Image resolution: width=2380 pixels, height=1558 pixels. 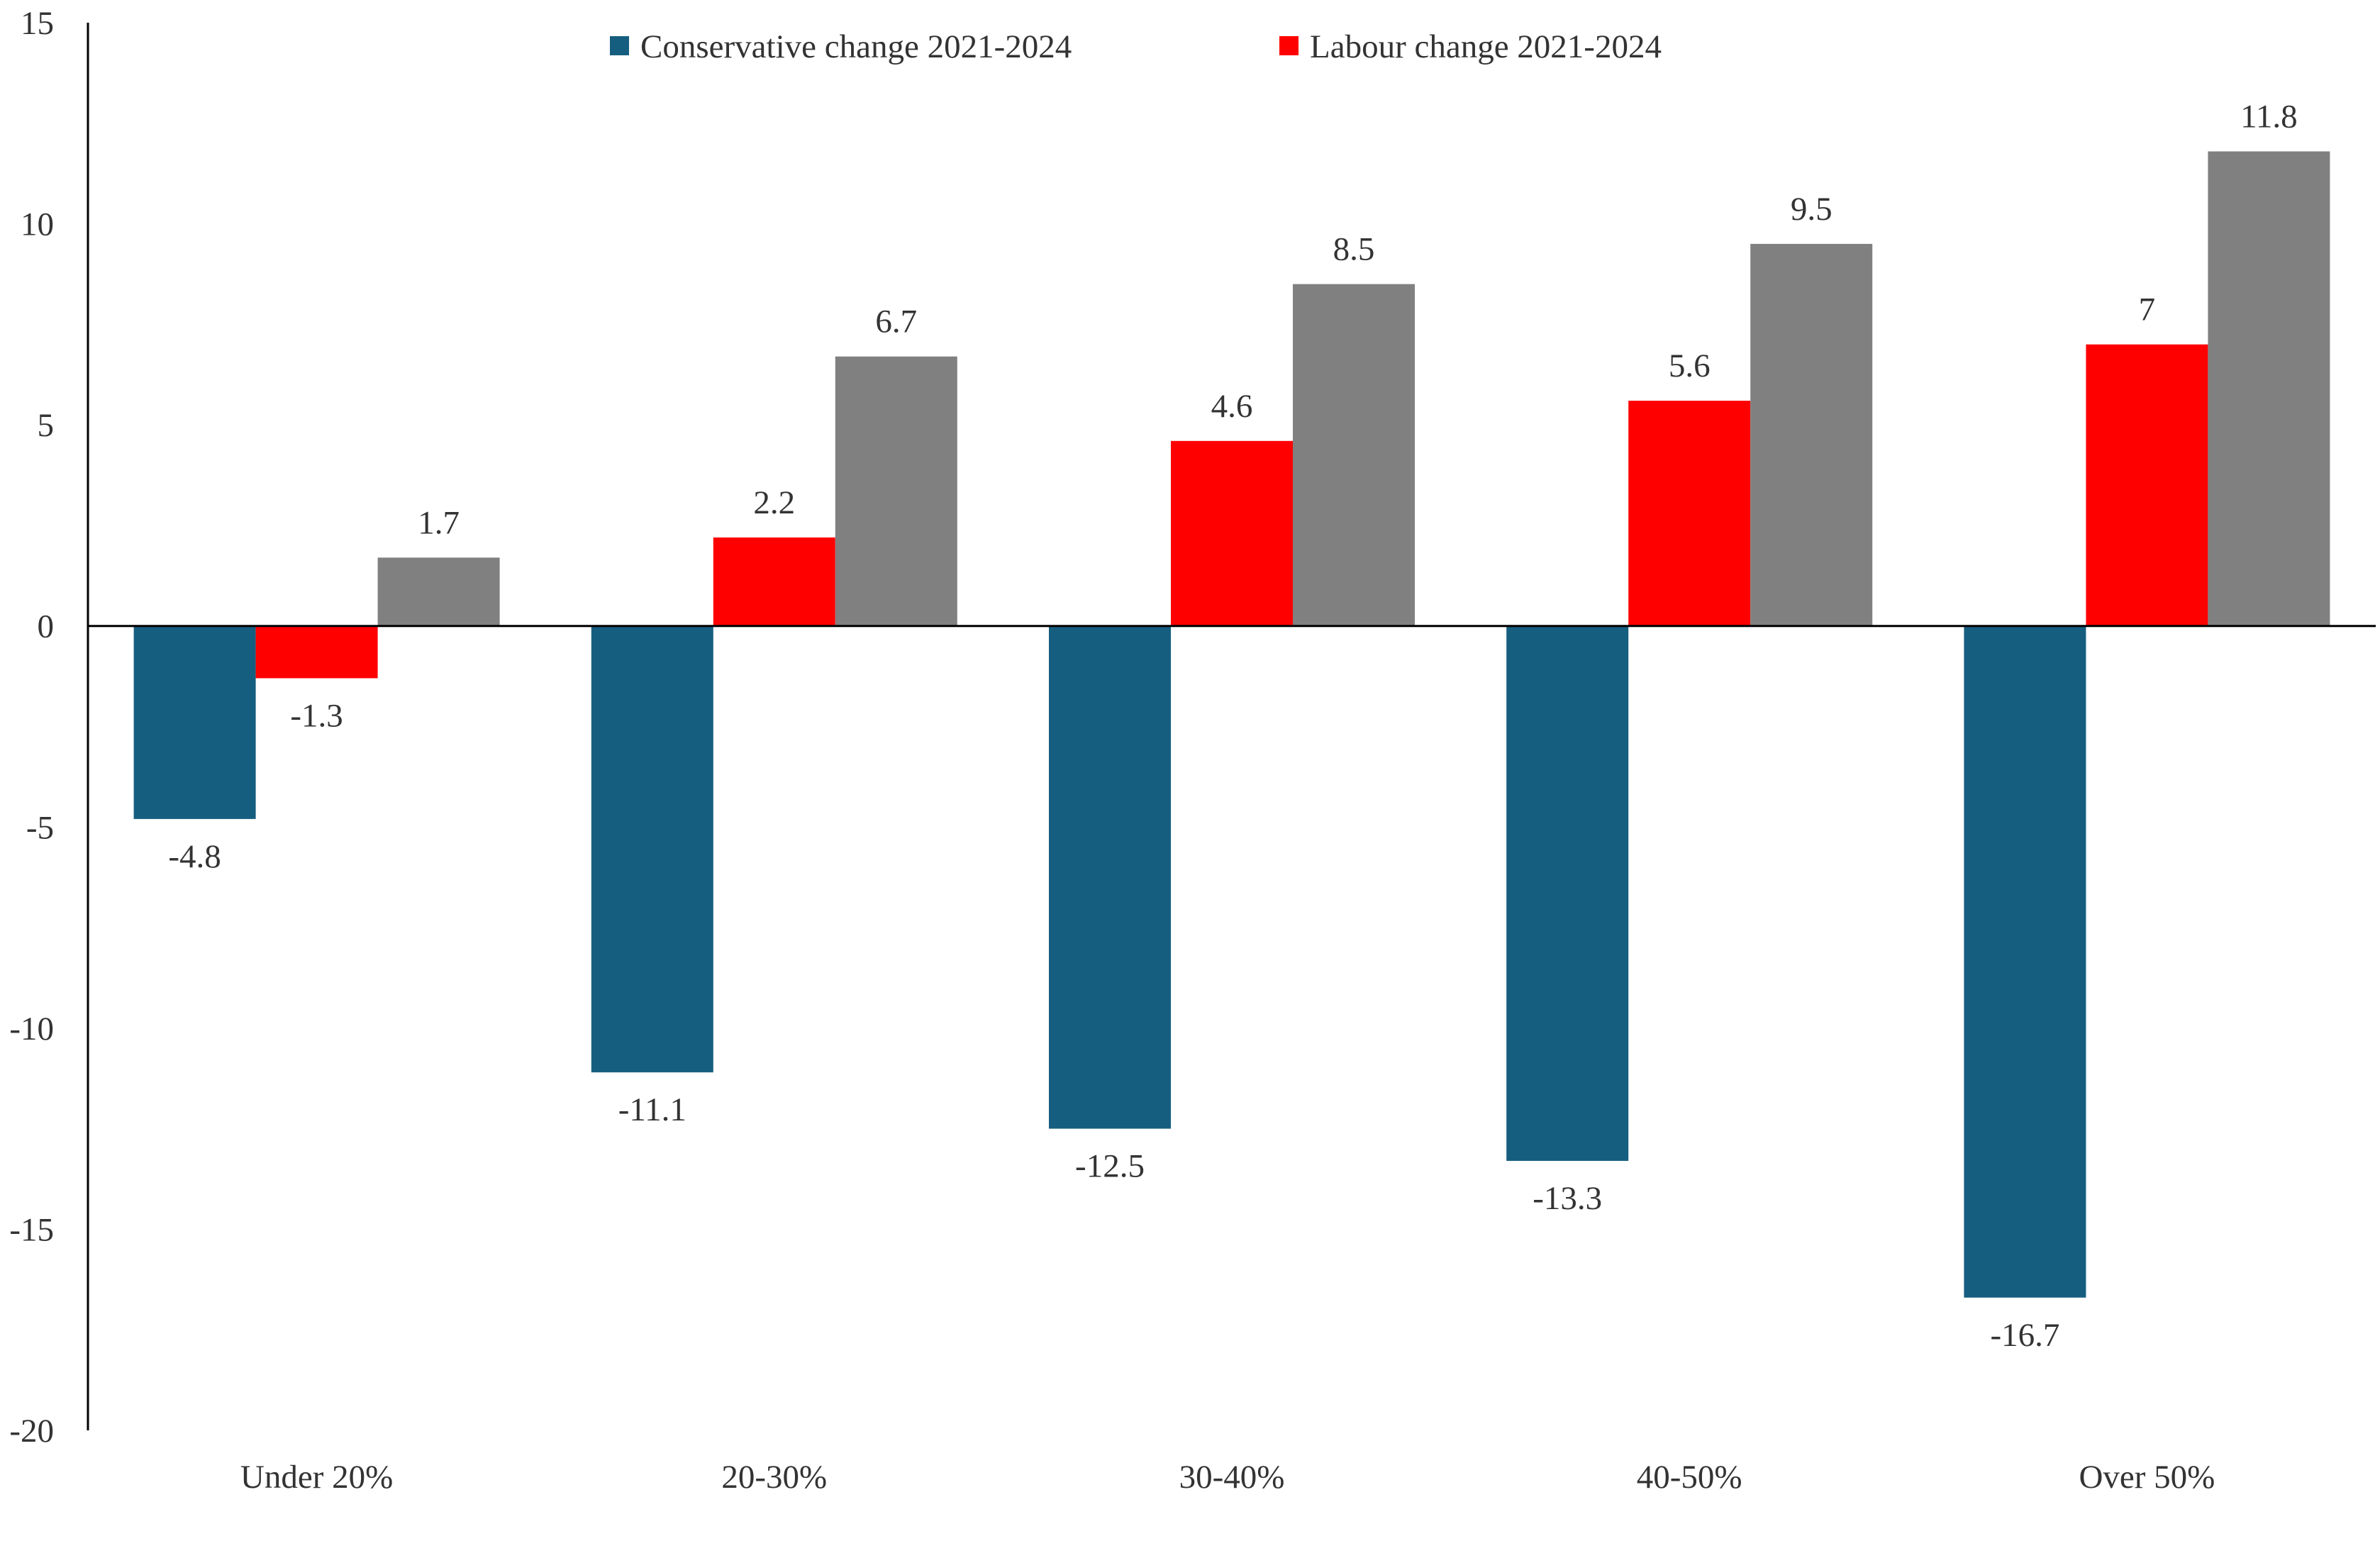 What do you see at coordinates (40, 827) in the screenshot?
I see `y-tick-label-5: -5` at bounding box center [40, 827].